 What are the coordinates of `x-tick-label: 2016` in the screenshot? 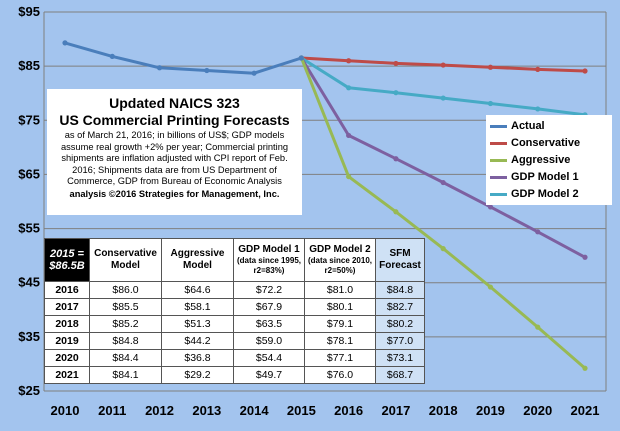 It's located at (348, 410).